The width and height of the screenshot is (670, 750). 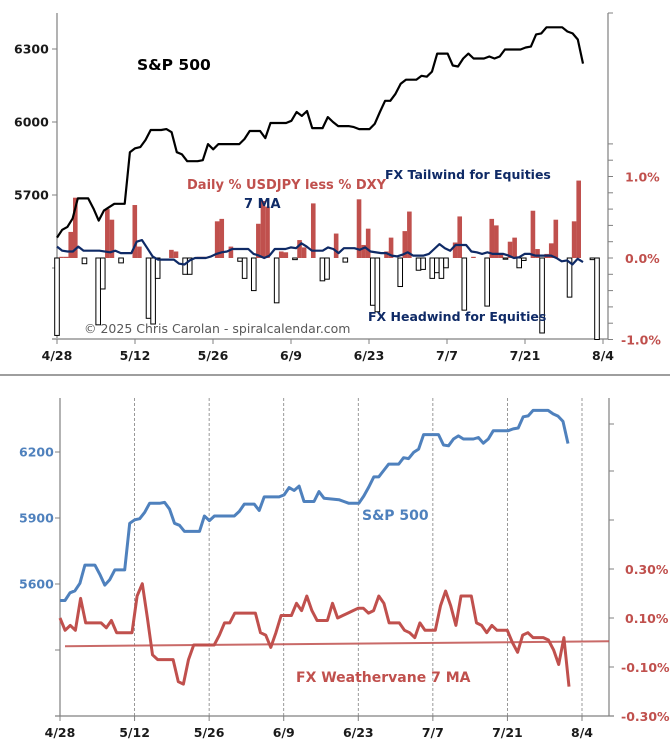 What do you see at coordinates (31, 195) in the screenshot?
I see `top-left-tick-label: 5700` at bounding box center [31, 195].